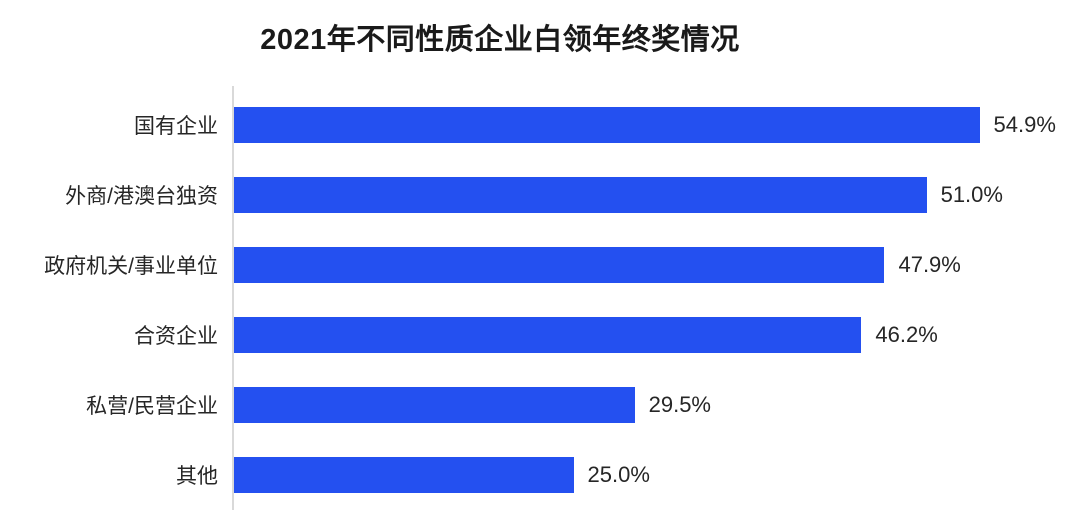  Describe the element at coordinates (500, 40) in the screenshot. I see `chart-title: 2021年不同性质企业白领年终奖情况` at that location.